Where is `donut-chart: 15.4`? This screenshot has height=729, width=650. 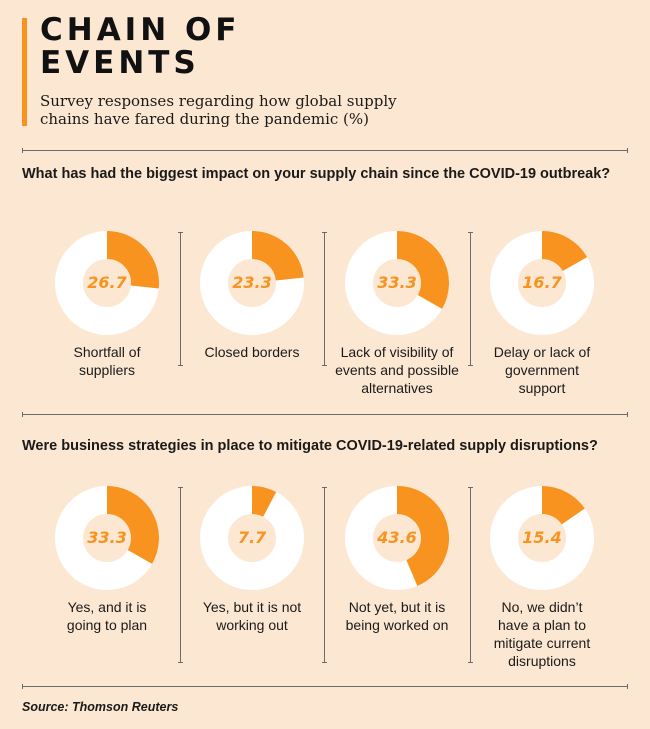
donut-chart: 15.4 is located at coordinates (542, 538).